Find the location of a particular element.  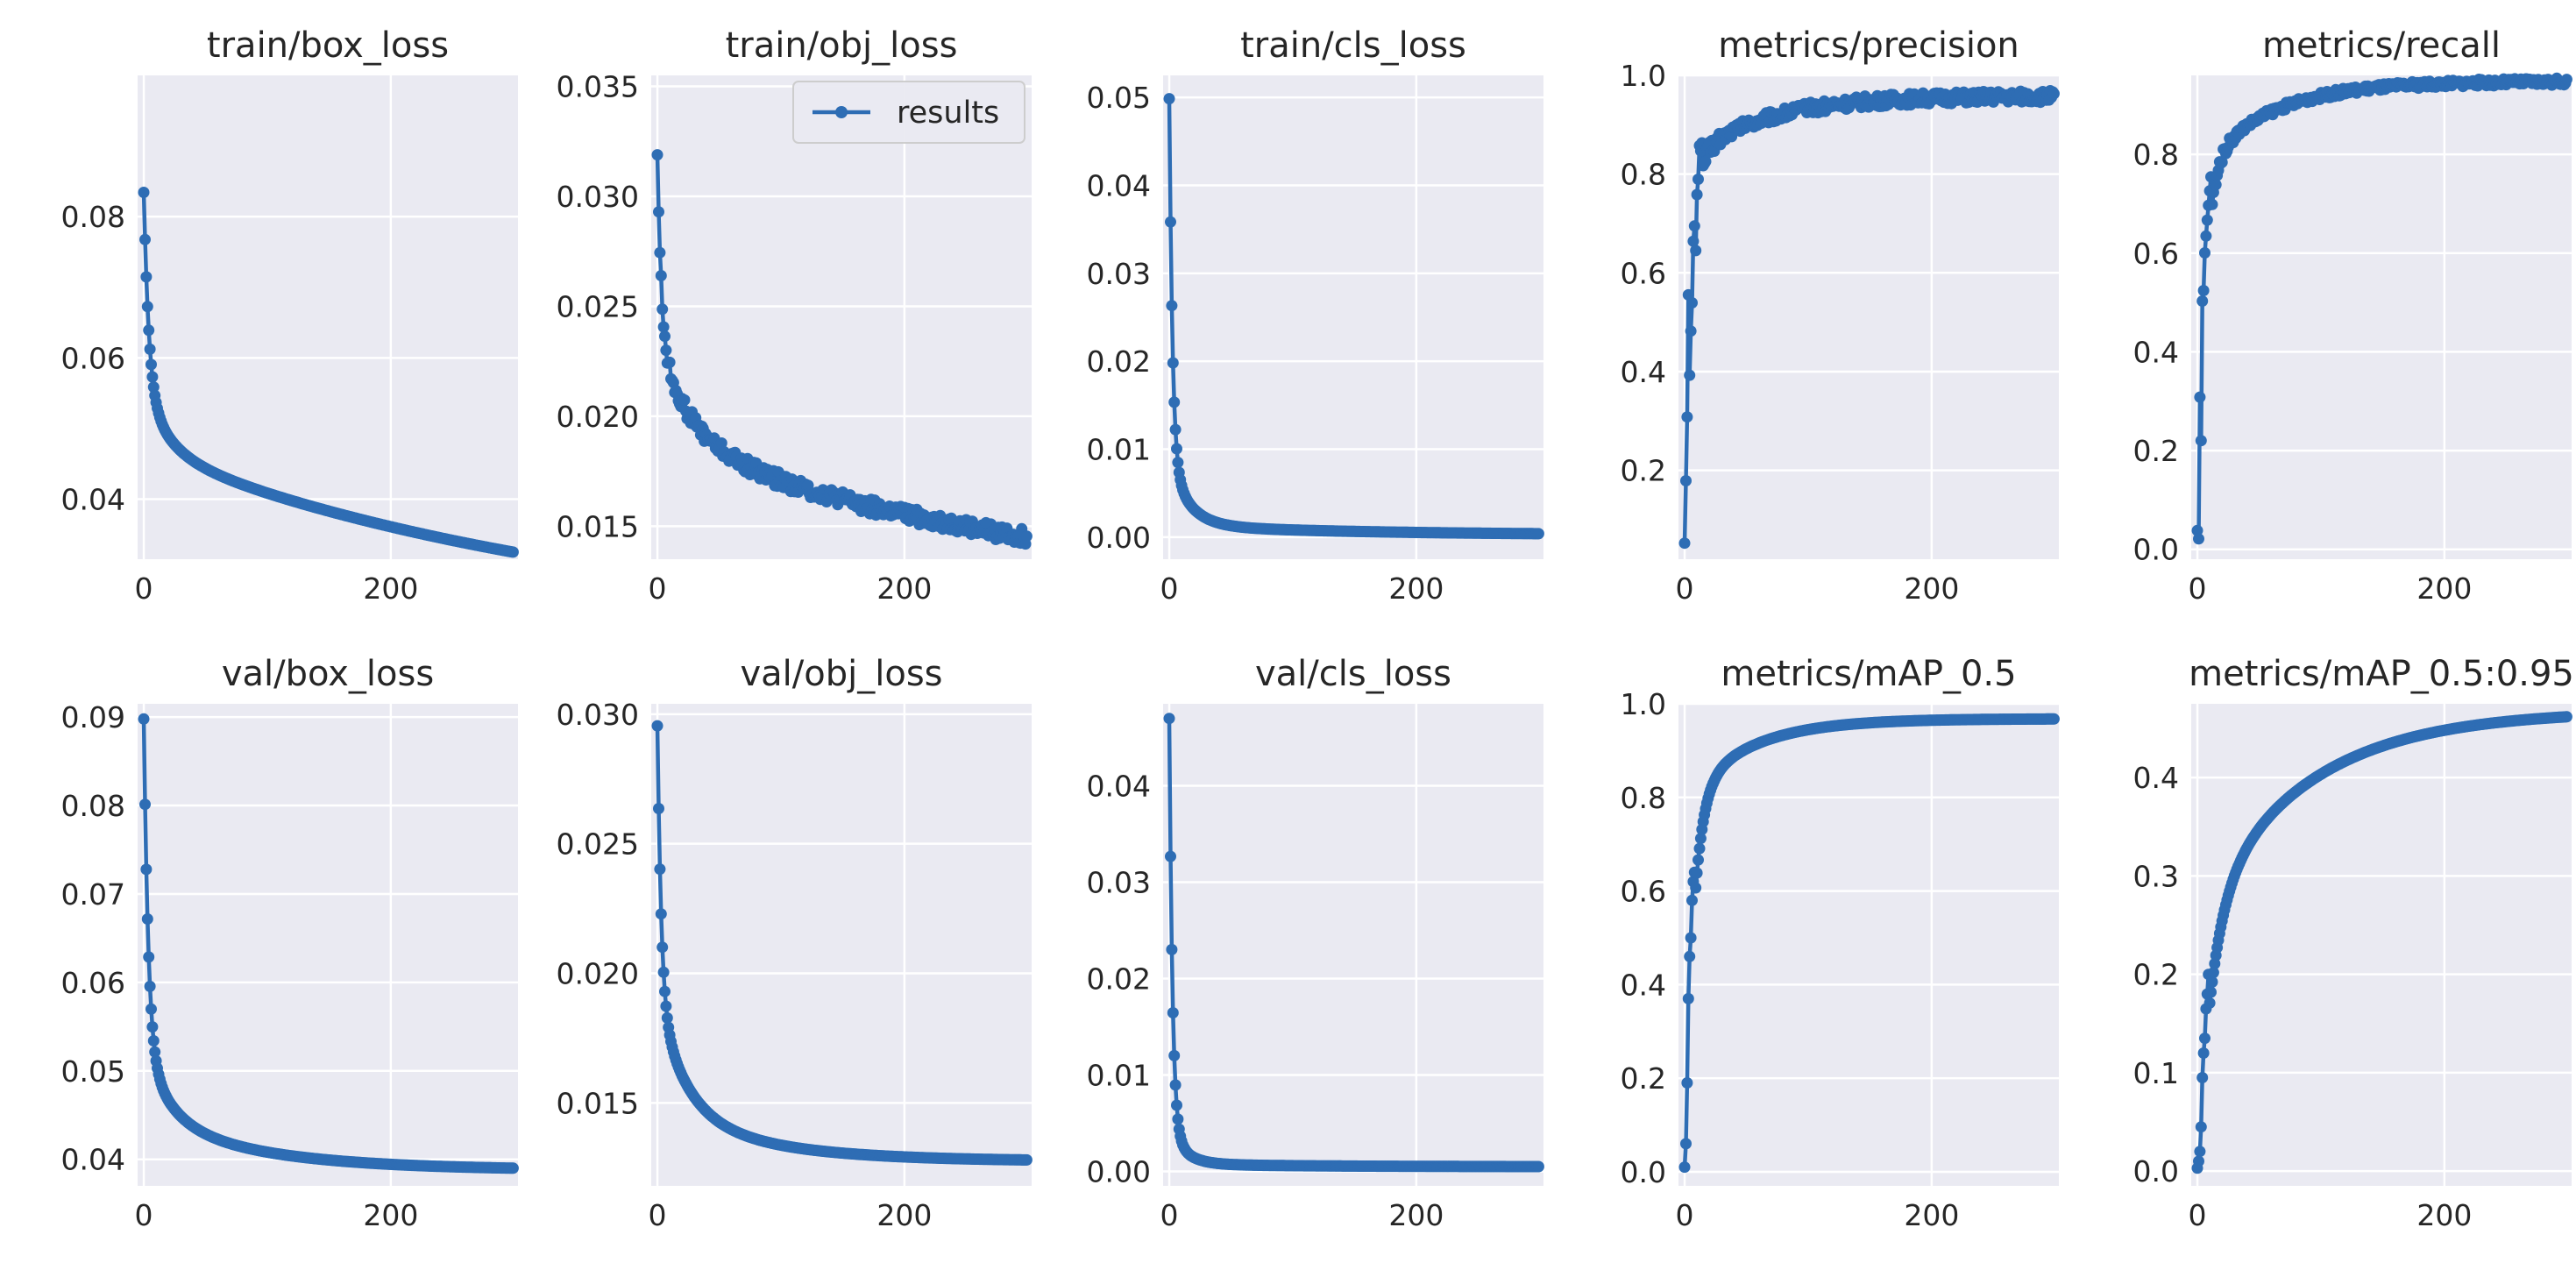

panel-train-cls-loss-ytick-label: 0.00 is located at coordinates (1119, 538).